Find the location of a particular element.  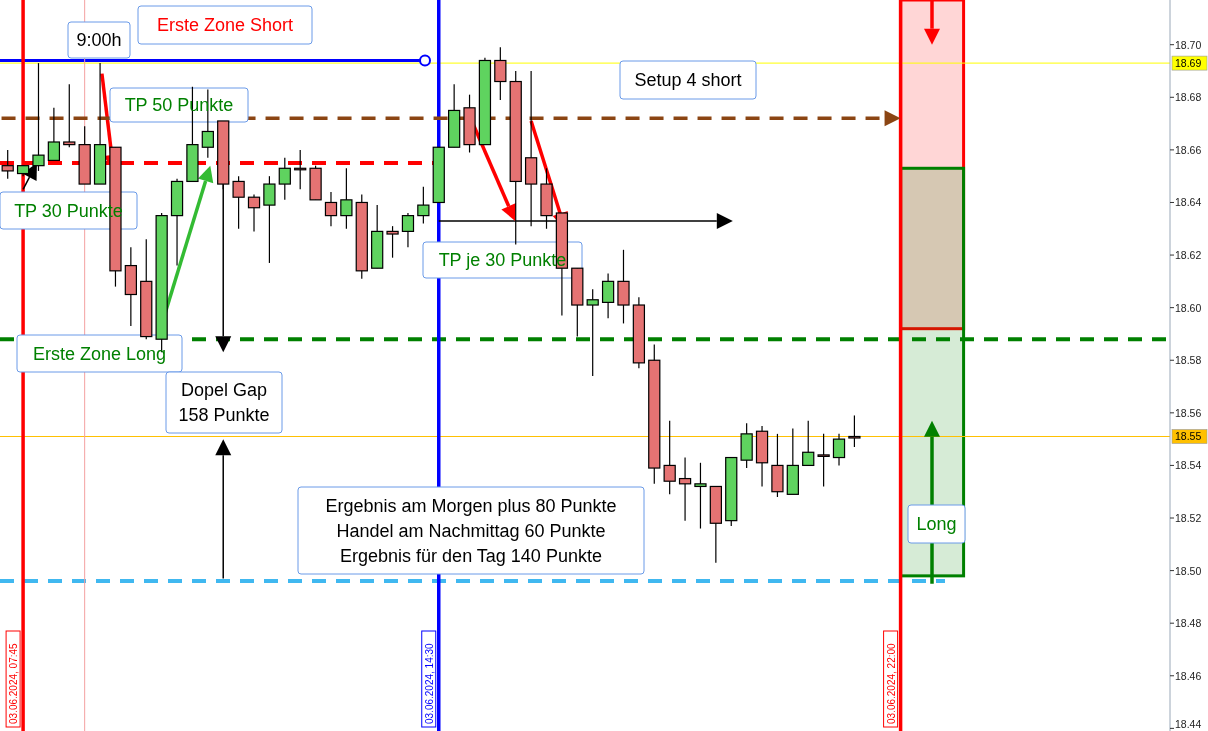

y-tick-label: 18.48 is located at coordinates (1188, 623).